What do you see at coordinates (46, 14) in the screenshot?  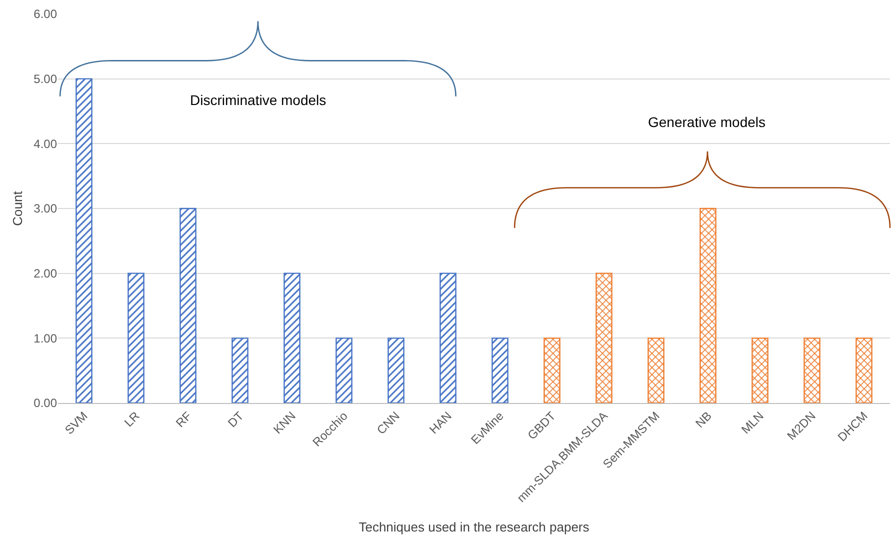 I see `y-tick-label: 6.00` at bounding box center [46, 14].